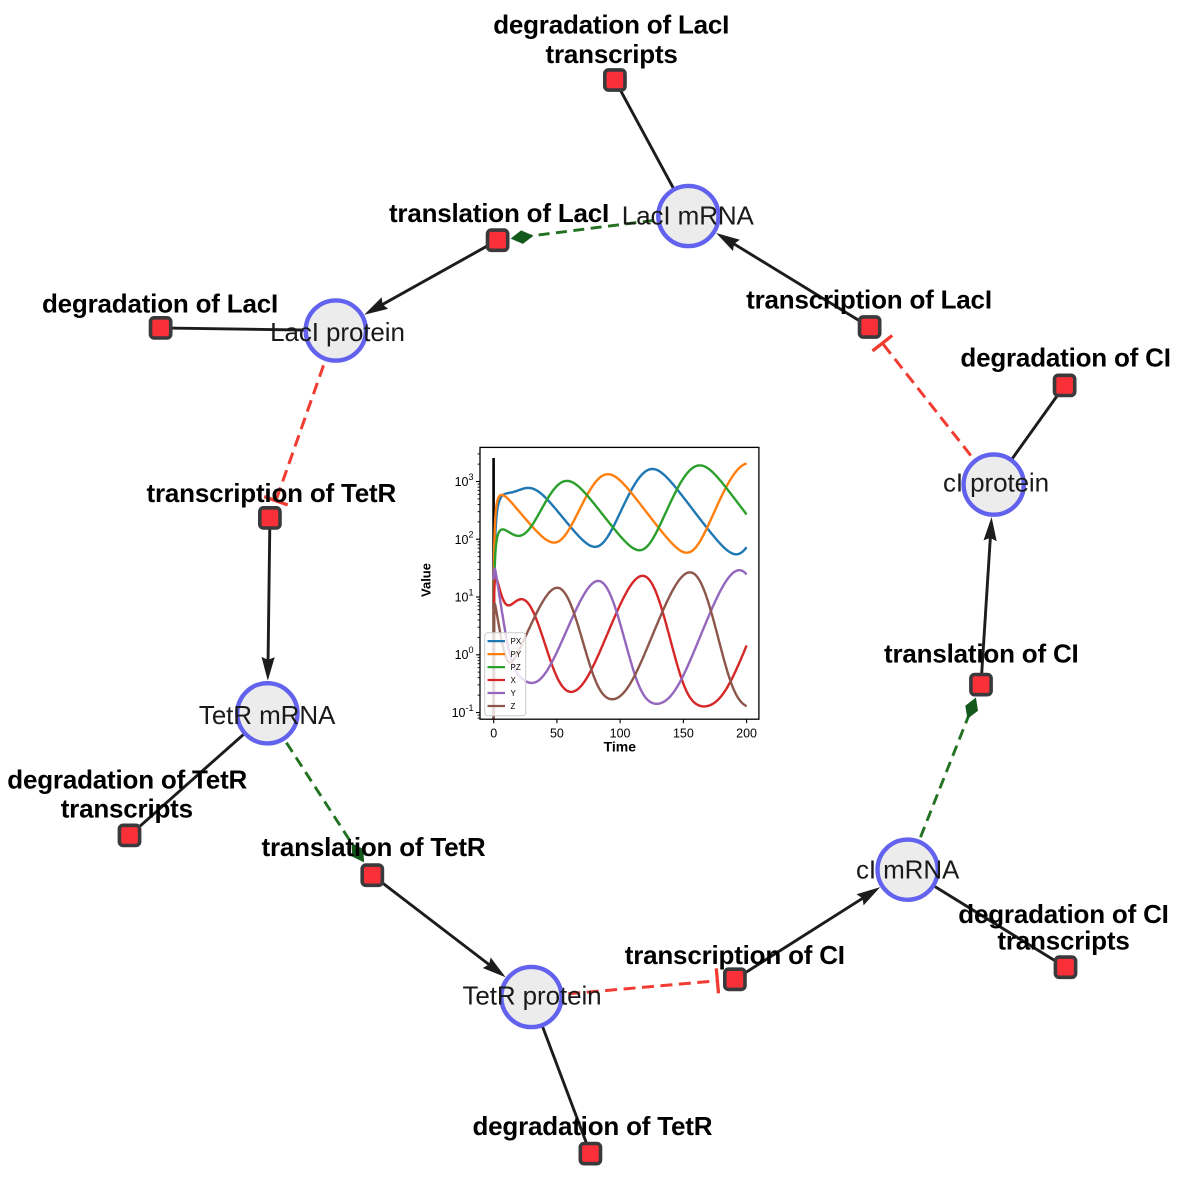  I want to click on svg-text: TetR mRNA, so click(267, 715).